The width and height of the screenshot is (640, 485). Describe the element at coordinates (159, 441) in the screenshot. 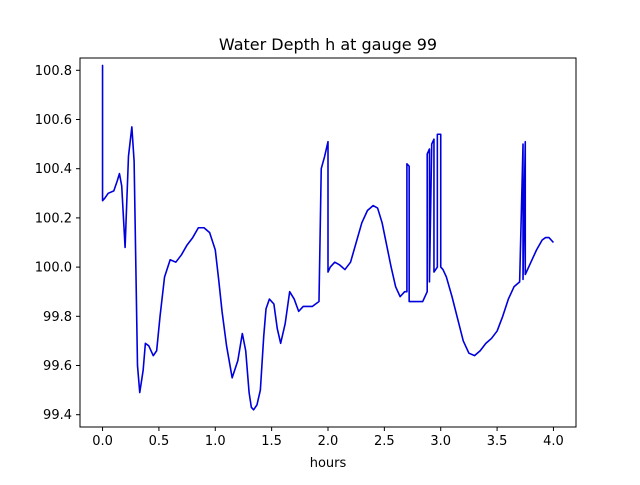

I see `x-tick-label: 0.5` at that location.